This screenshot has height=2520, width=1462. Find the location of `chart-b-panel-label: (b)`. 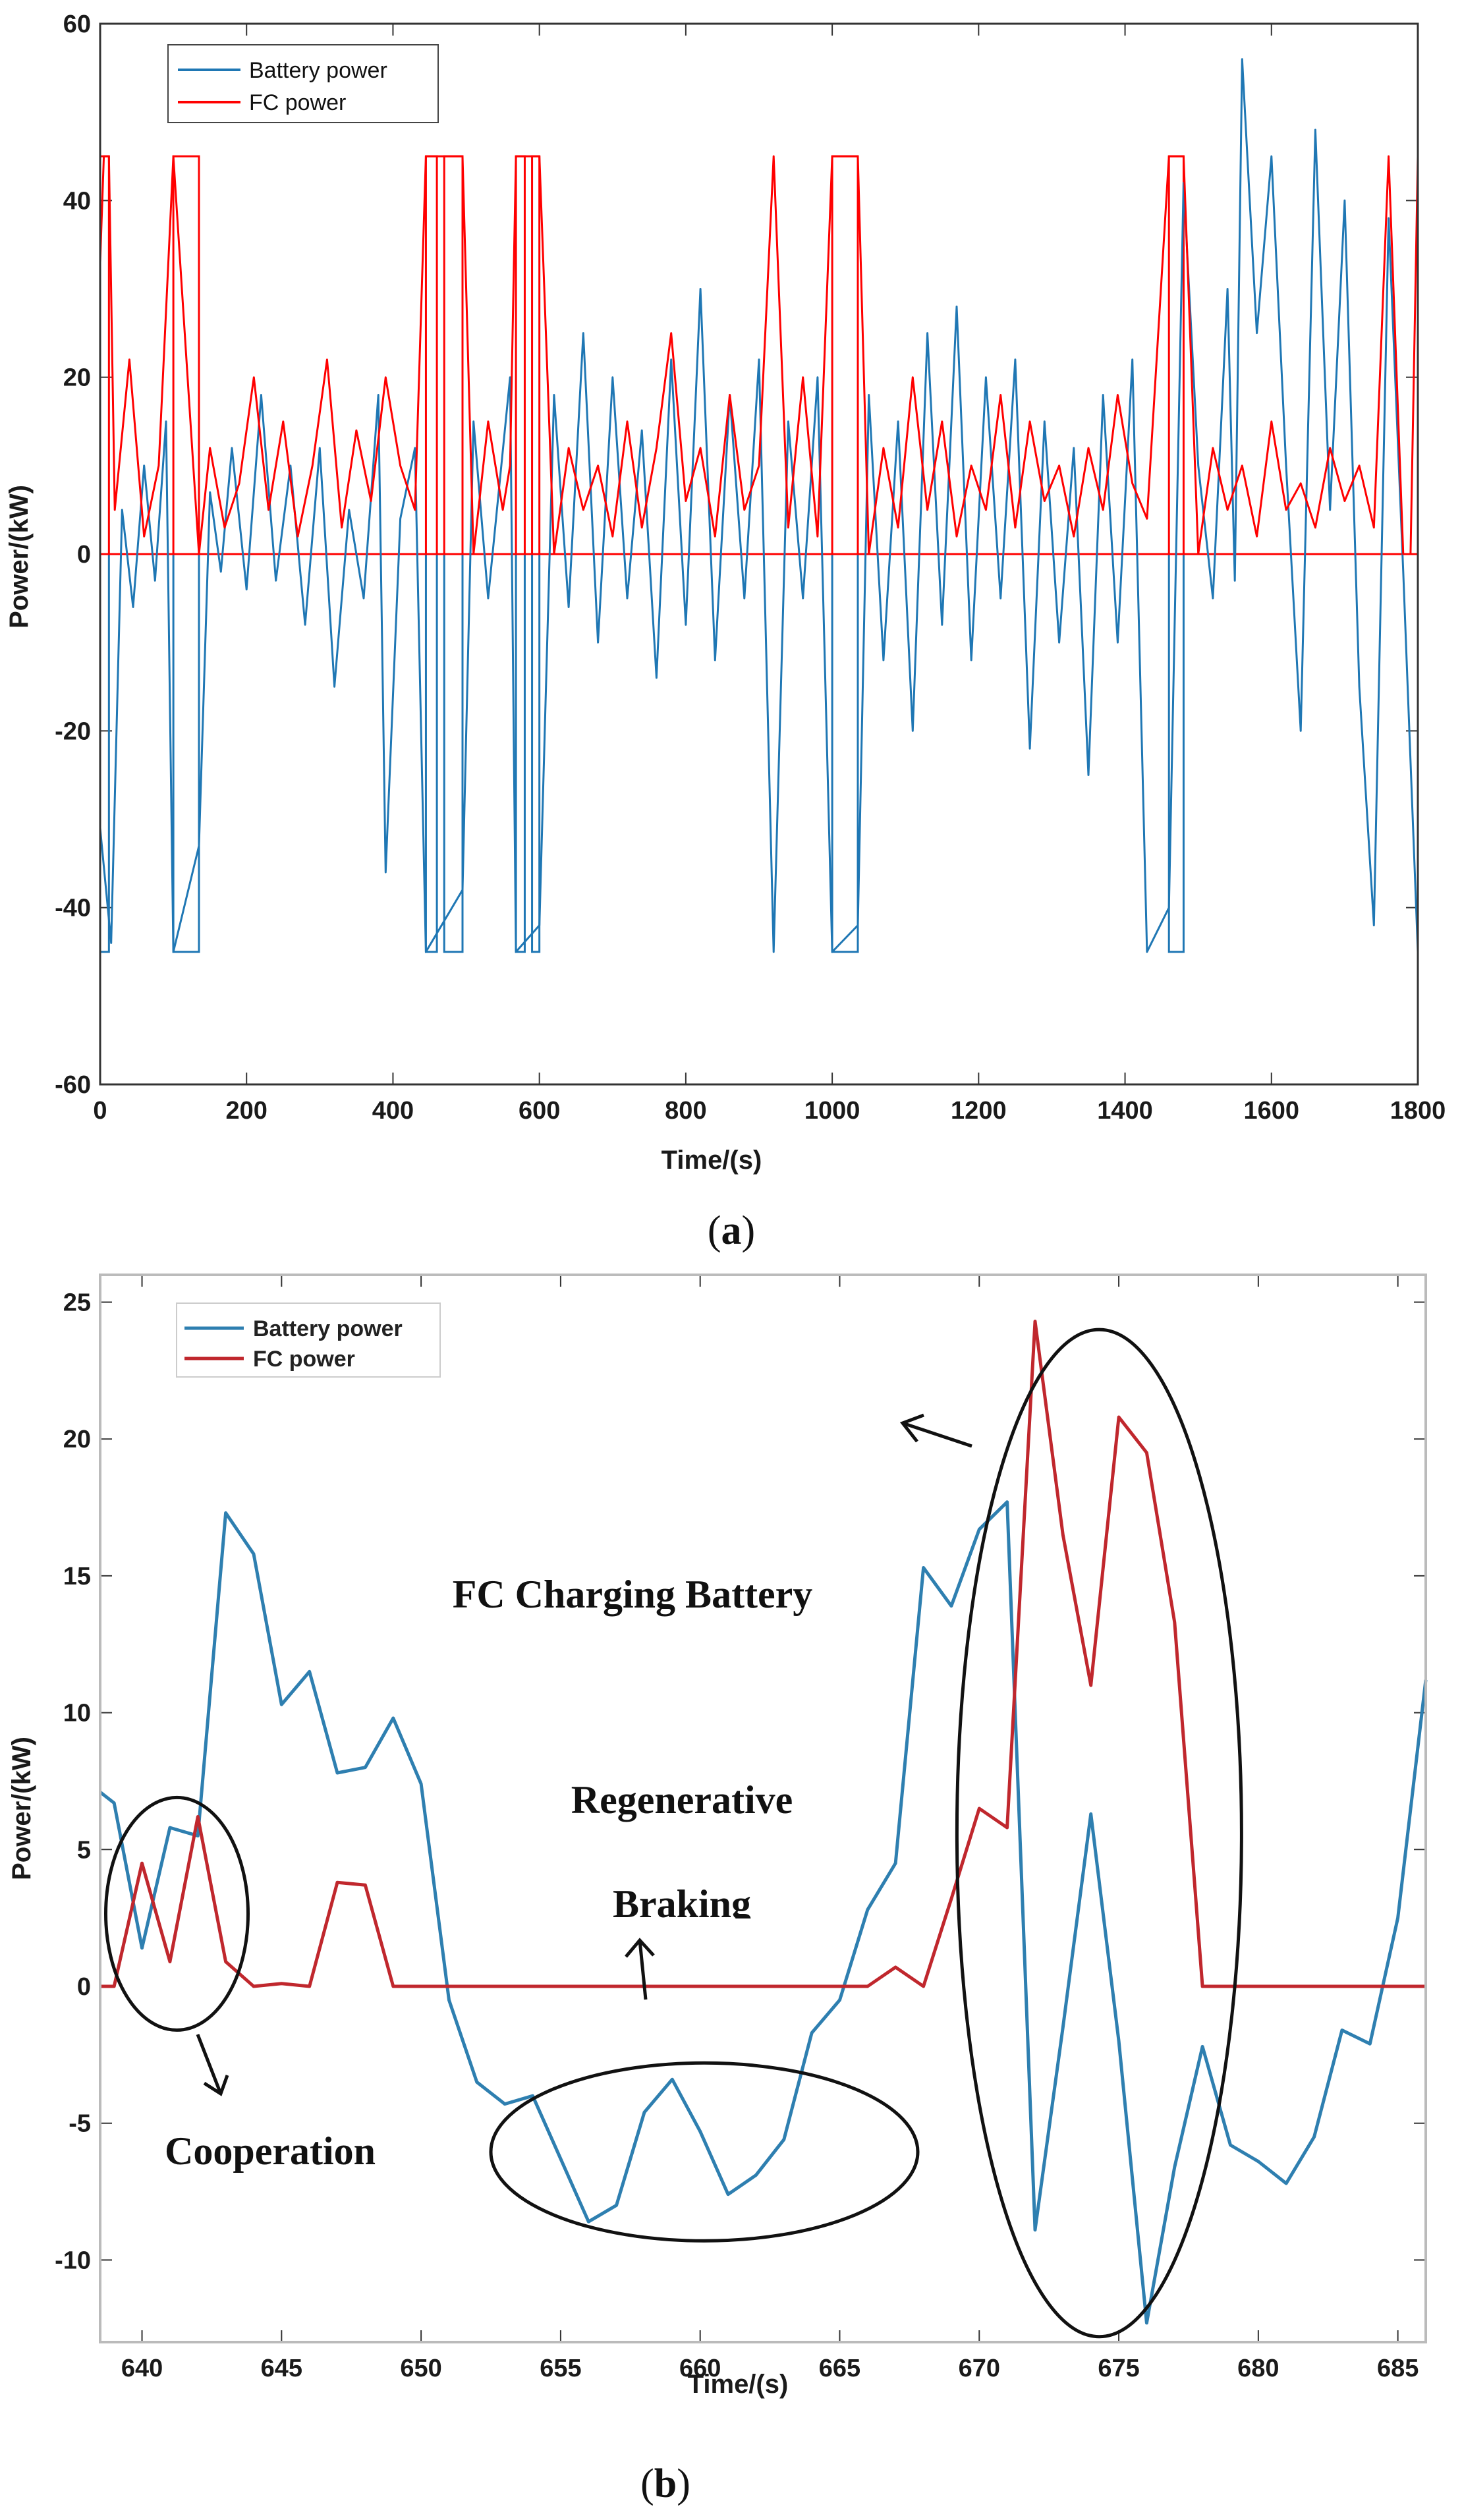

chart-b-panel-label: (b) is located at coordinates (665, 2483).